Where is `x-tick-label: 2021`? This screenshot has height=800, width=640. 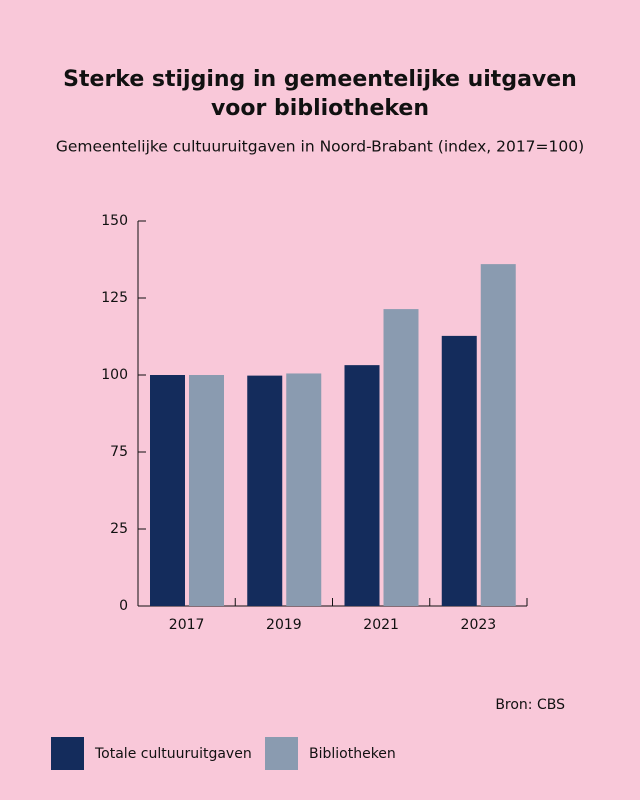
x-tick-label: 2021 is located at coordinates (381, 625).